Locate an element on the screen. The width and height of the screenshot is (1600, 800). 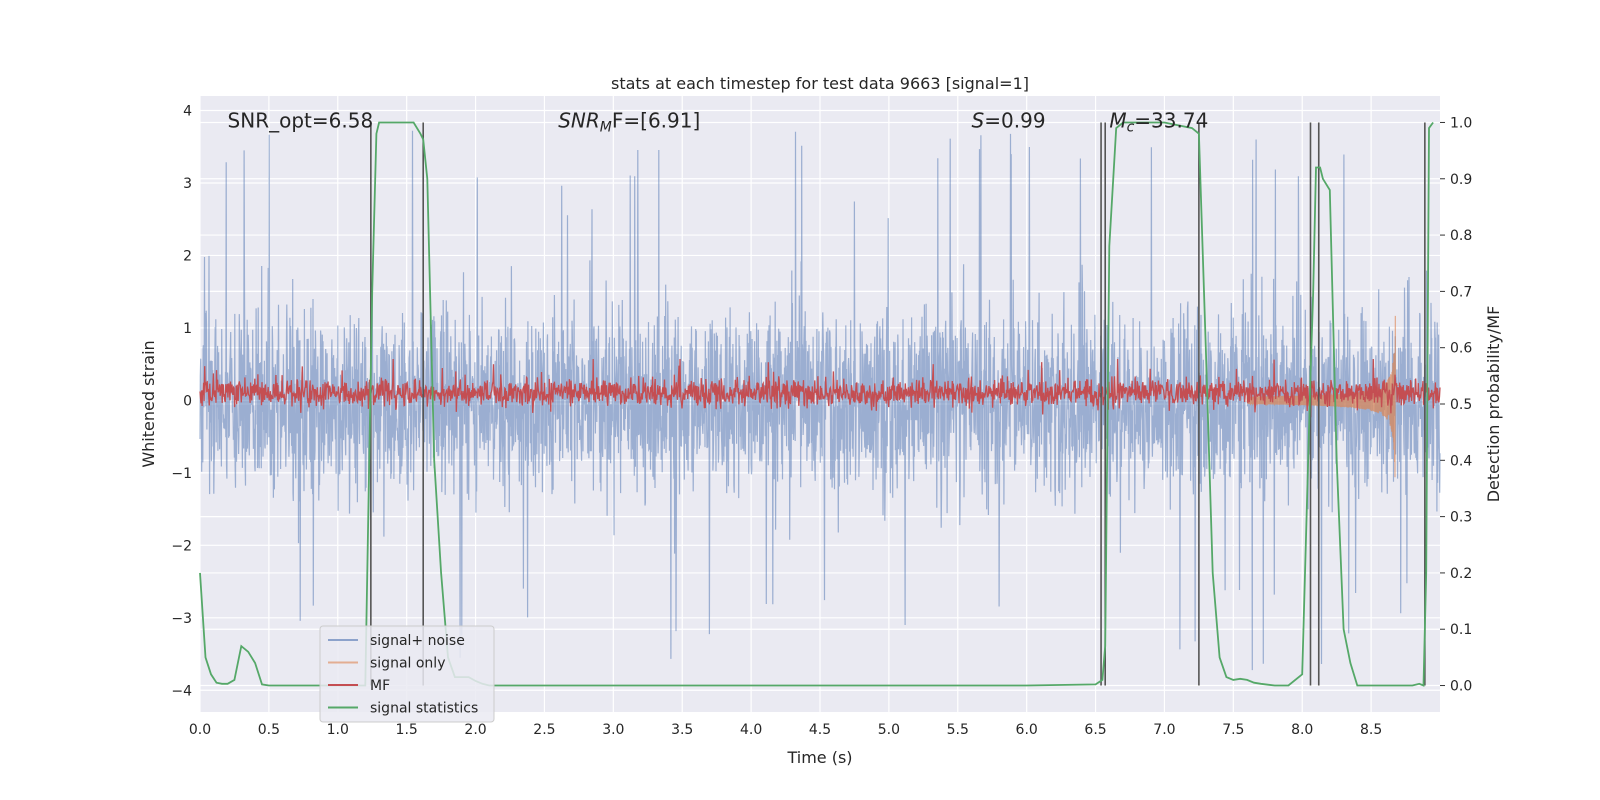
y-right-tick-labels: 0.0 0.1 0.2 0.3 0.4 0.5 0.6 0.7 0.8 0.9 1.0 is located at coordinates (1461, 404).